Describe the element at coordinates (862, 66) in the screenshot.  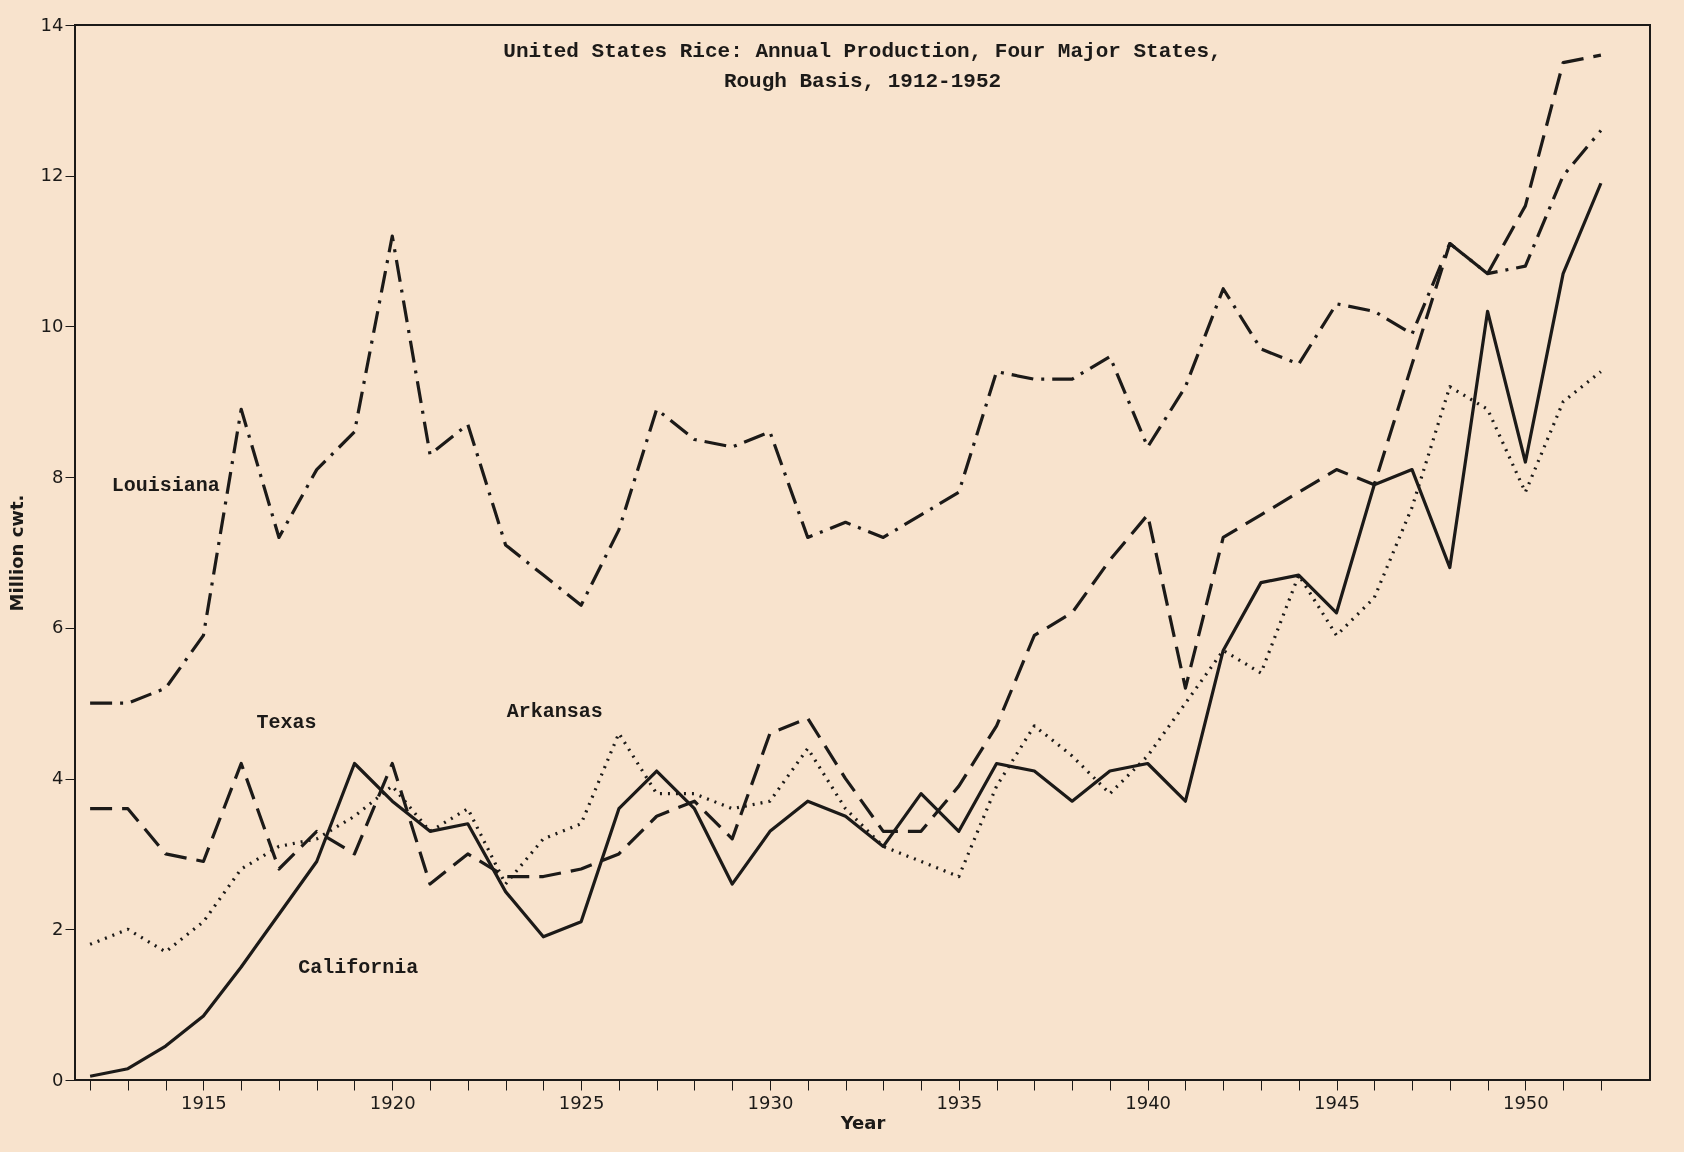
I see `text: United States Rice: Annual Production, Four Major States, Rough Basis, 1912-1952` at that location.